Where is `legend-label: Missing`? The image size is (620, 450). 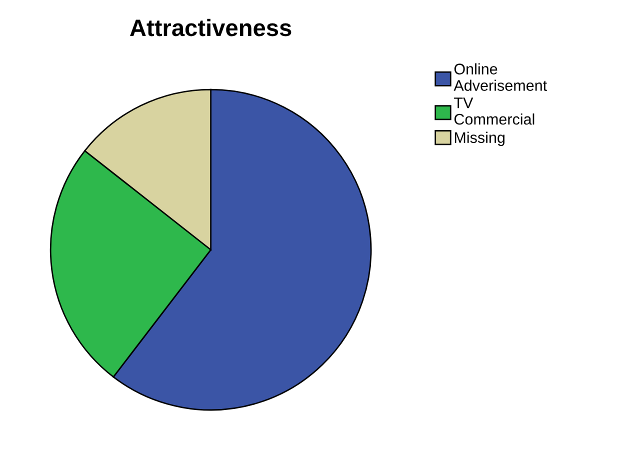 legend-label: Missing is located at coordinates (479, 139).